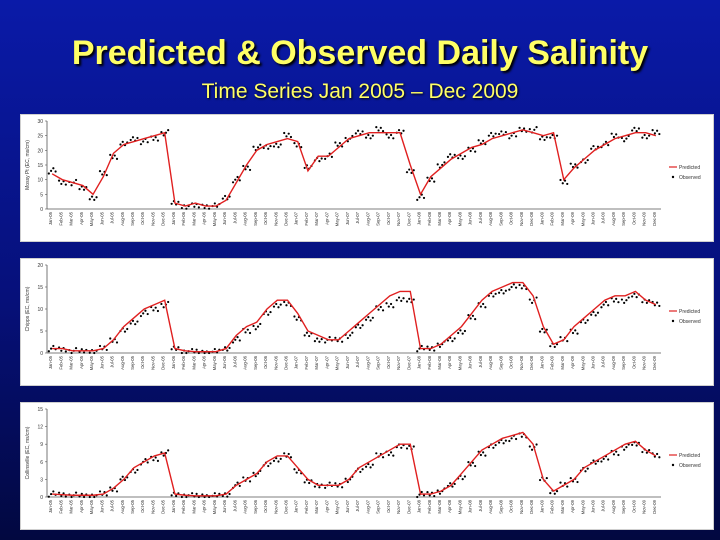 The image size is (720, 540). What do you see at coordinates (316, 362) in the screenshot?
I see `x-tick-label: Mar-07` at bounding box center [316, 362].